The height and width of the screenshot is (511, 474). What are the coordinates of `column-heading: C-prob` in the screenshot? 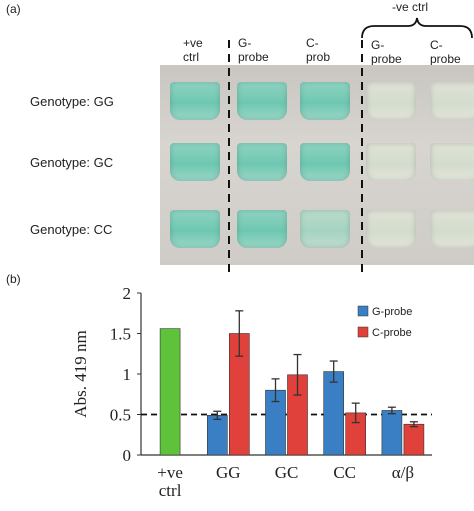 It's located at (318, 50).